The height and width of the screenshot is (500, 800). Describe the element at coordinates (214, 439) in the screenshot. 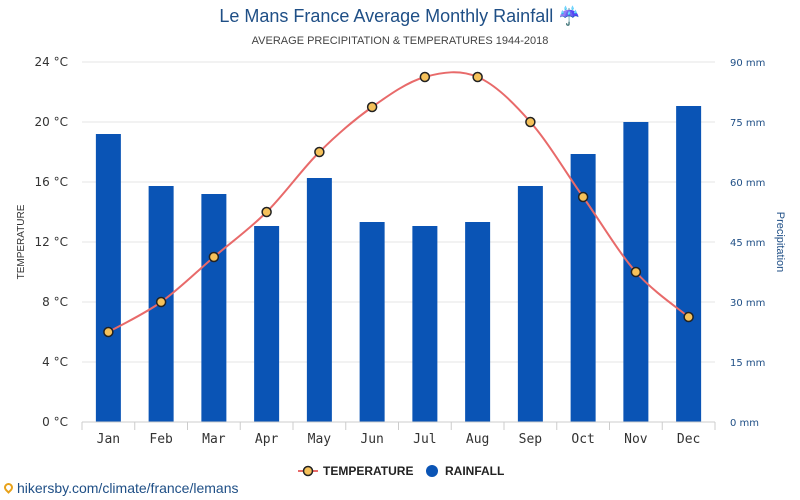

I see `x-tick-label: Mar` at that location.